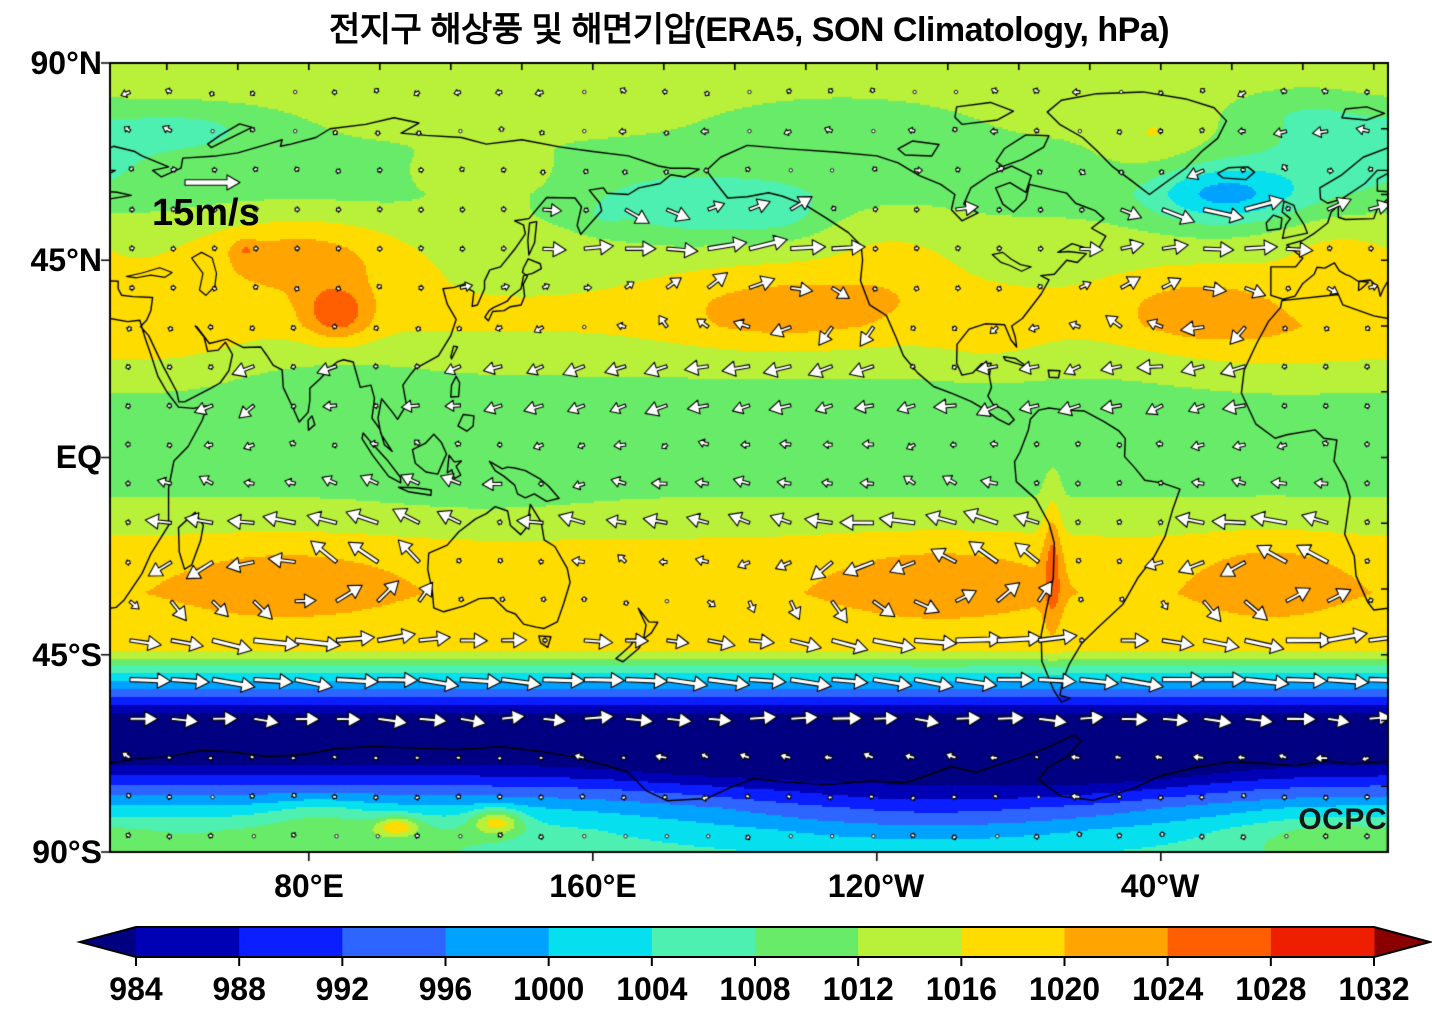 This screenshot has width=1432, height=1015. What do you see at coordinates (593, 886) in the screenshot?
I see `lon-label-160e: 160°E` at bounding box center [593, 886].